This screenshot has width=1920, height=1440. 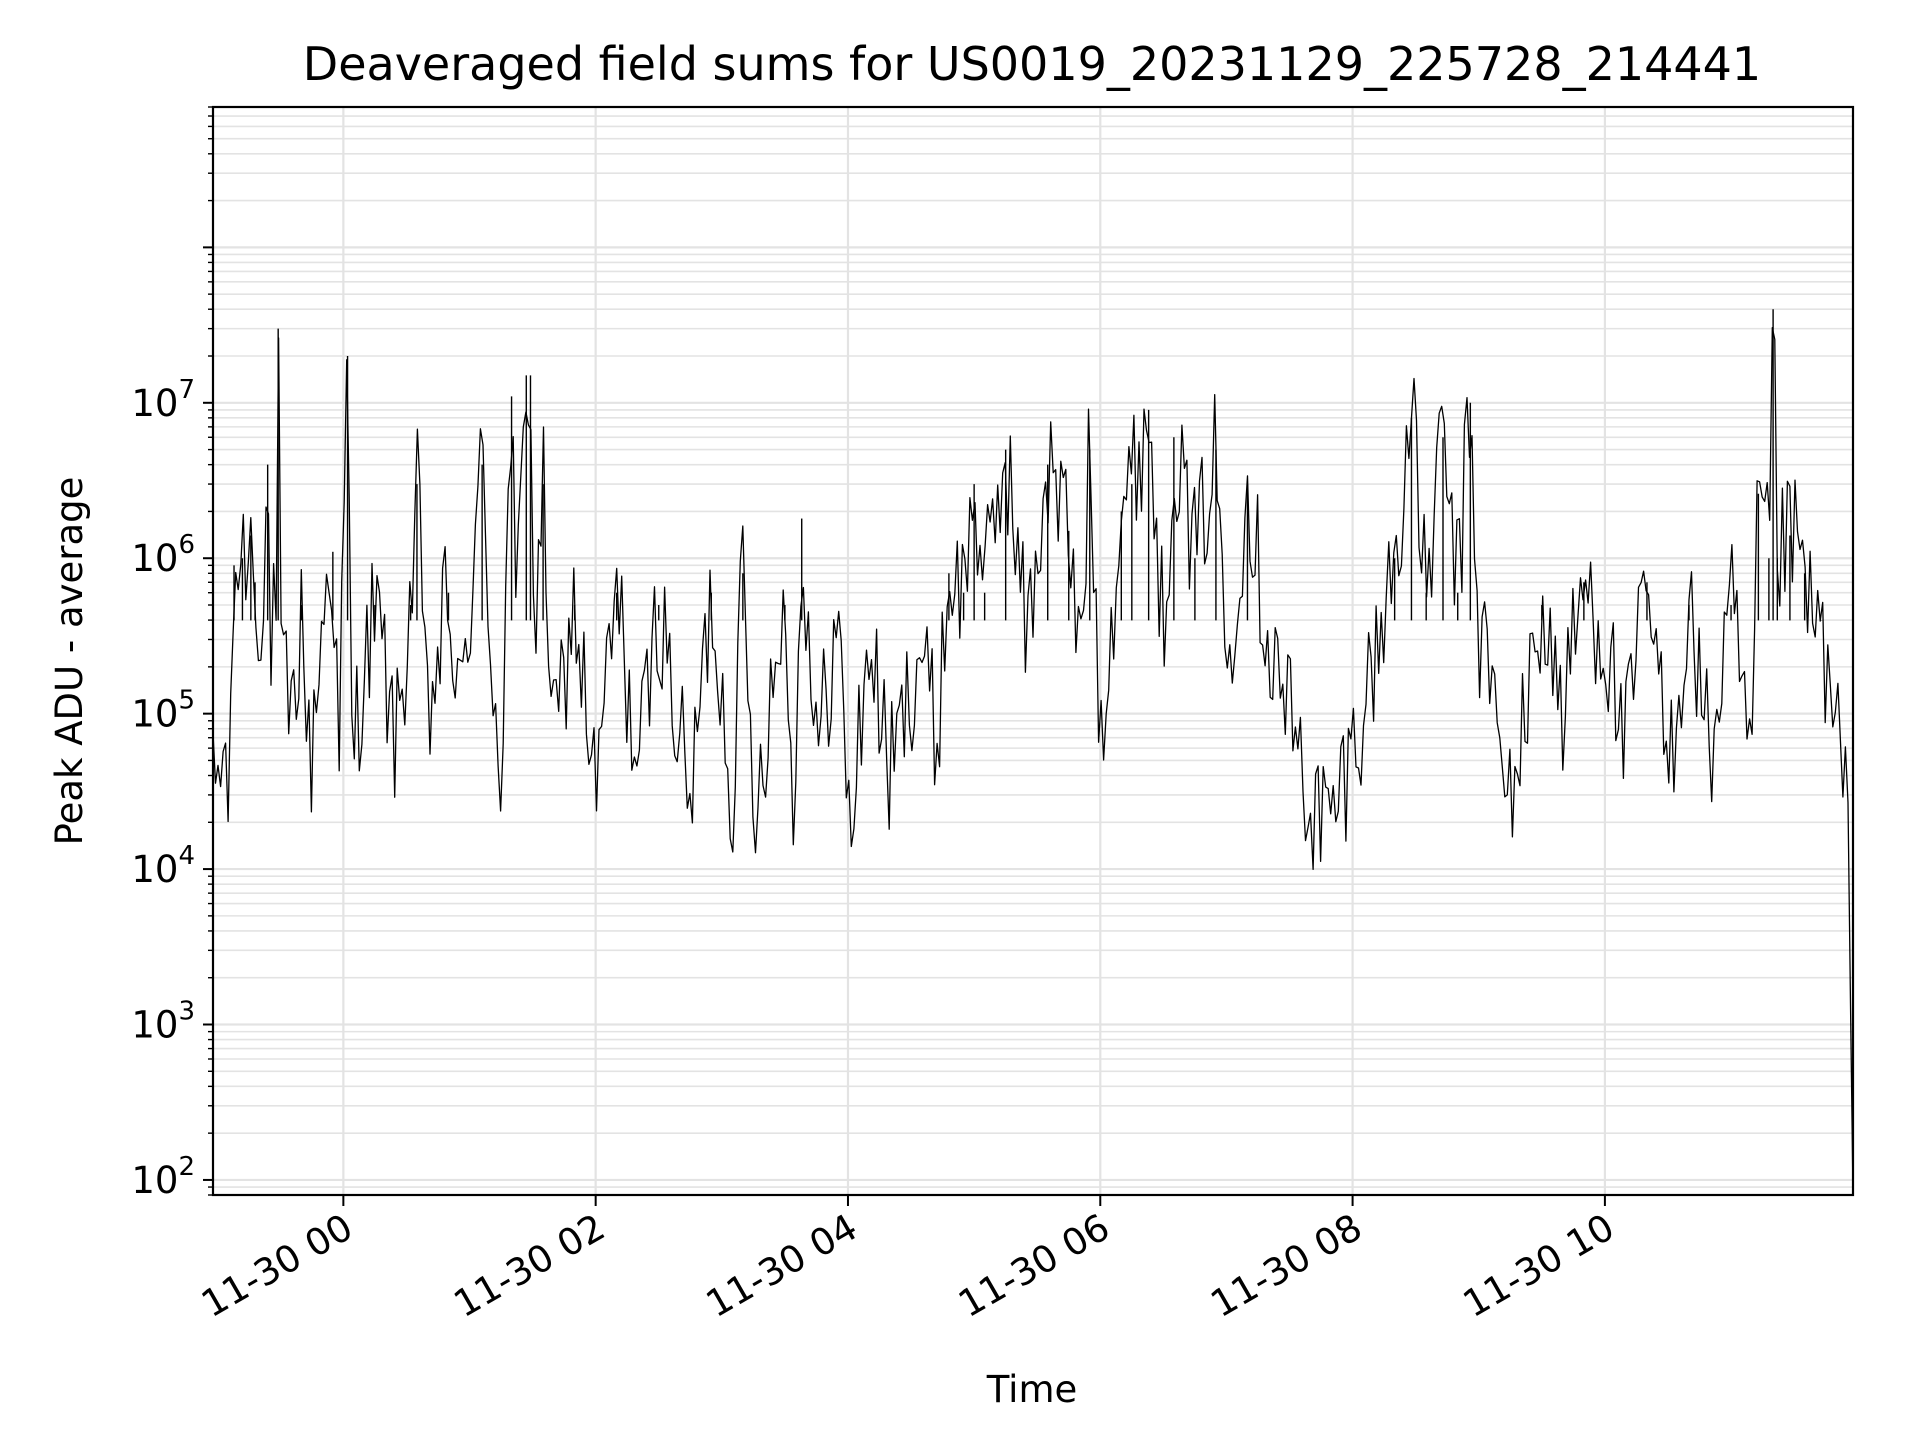 I want to click on y-tick-exponent: 5, so click(x=186, y=701).